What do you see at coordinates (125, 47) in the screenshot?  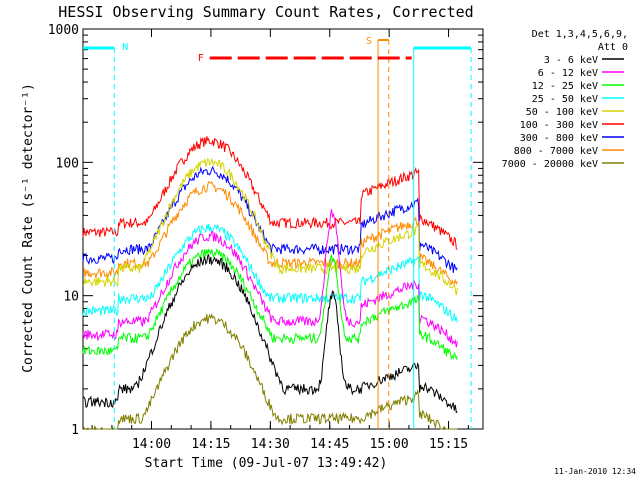 I see `annotation-n: N` at bounding box center [125, 47].